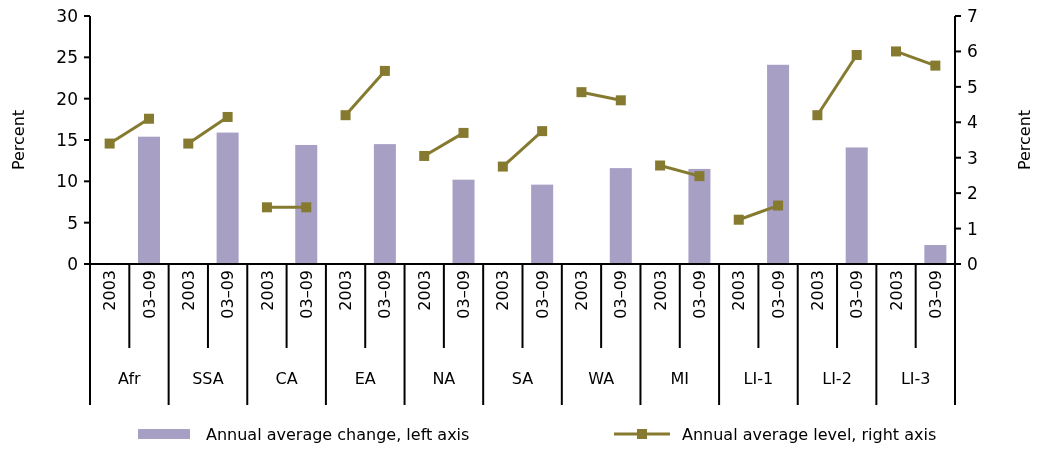 The width and height of the screenshot is (1040, 449). I want to click on y-tick-label: 10, so click(67, 181).